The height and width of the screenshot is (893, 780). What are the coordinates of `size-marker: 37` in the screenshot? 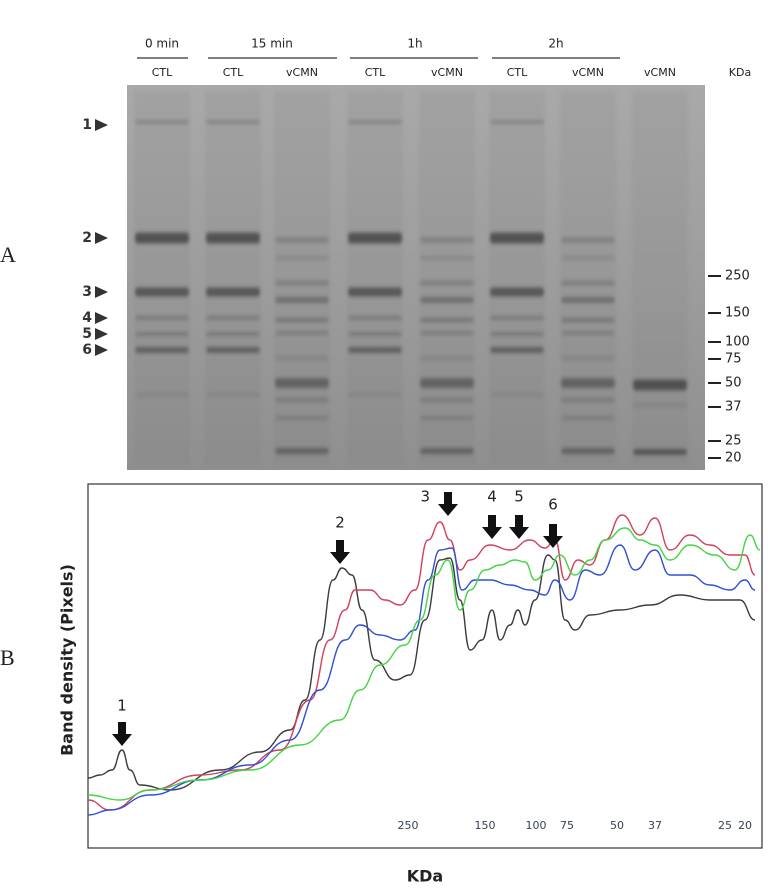 It's located at (733, 407).